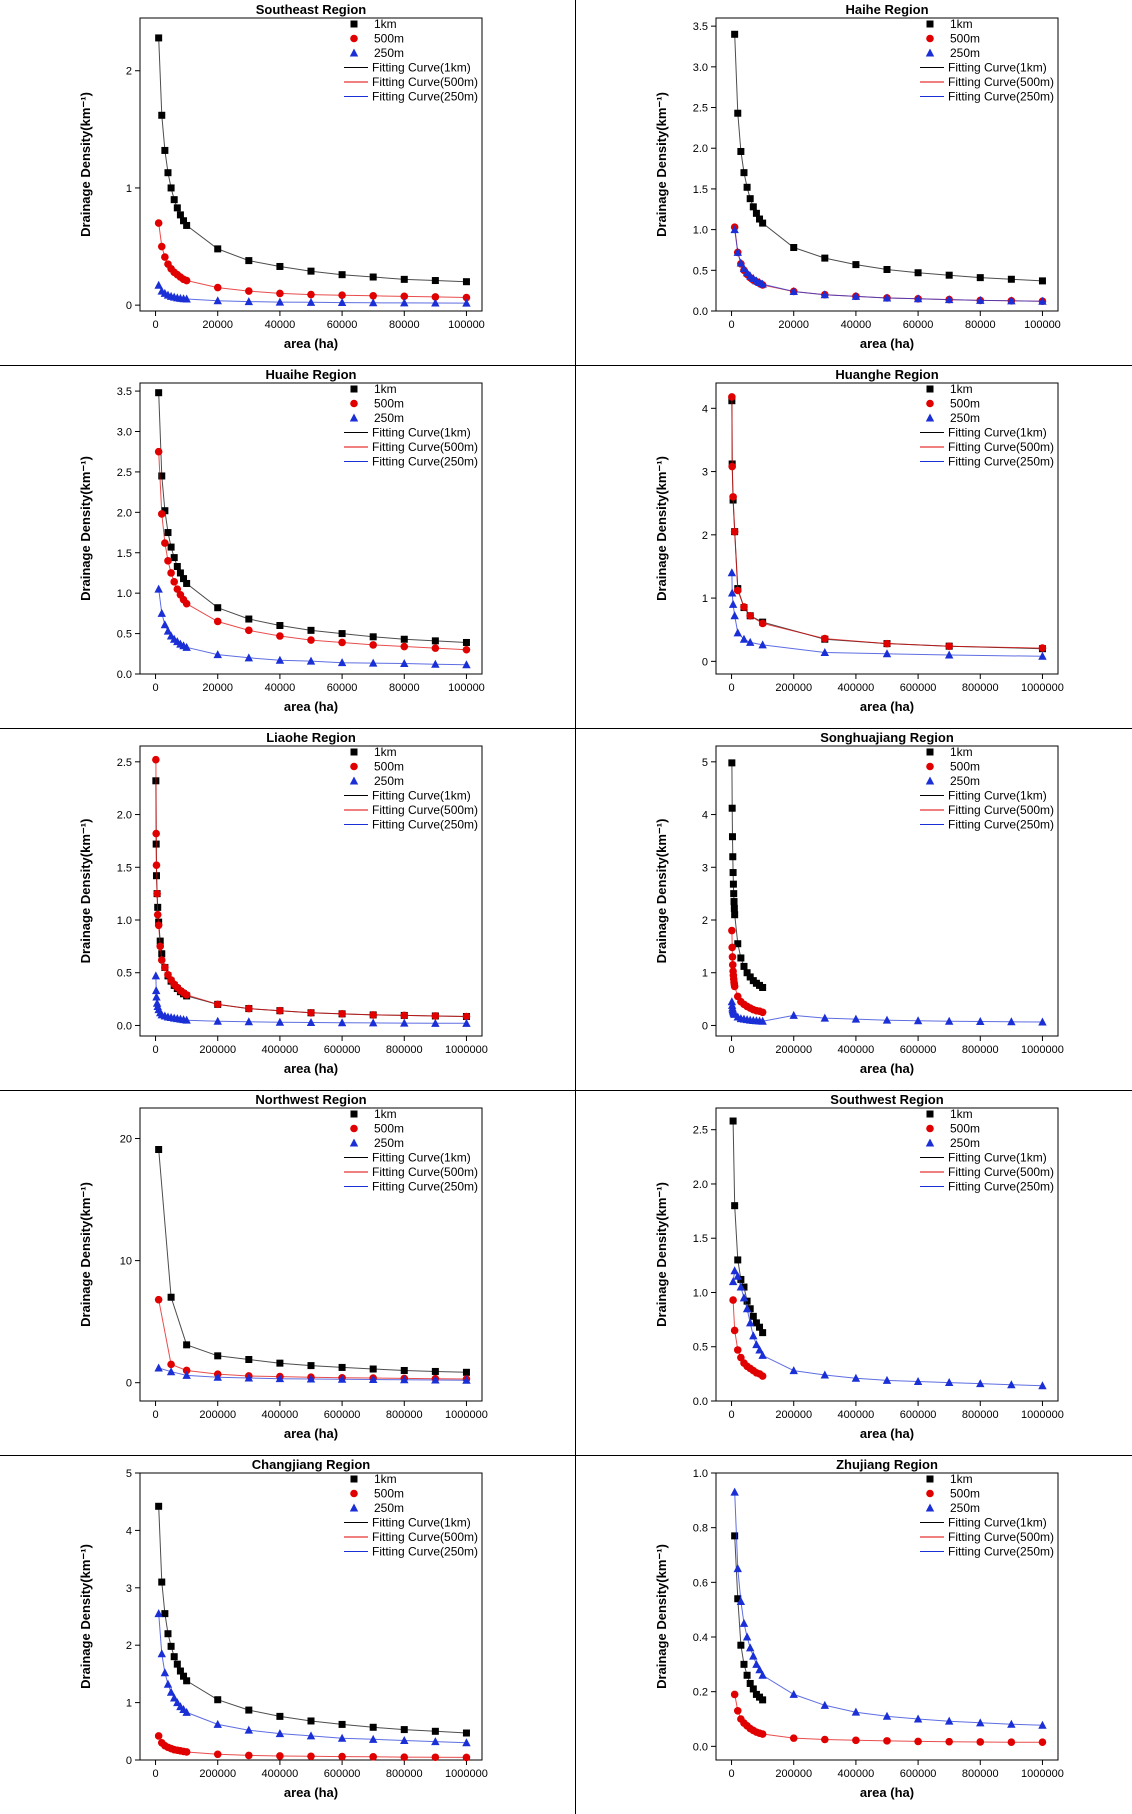 This screenshot has height=1814, width=1132. What do you see at coordinates (425, 1172) in the screenshot?
I see `legend-label: Fitting Curve(500m)` at bounding box center [425, 1172].